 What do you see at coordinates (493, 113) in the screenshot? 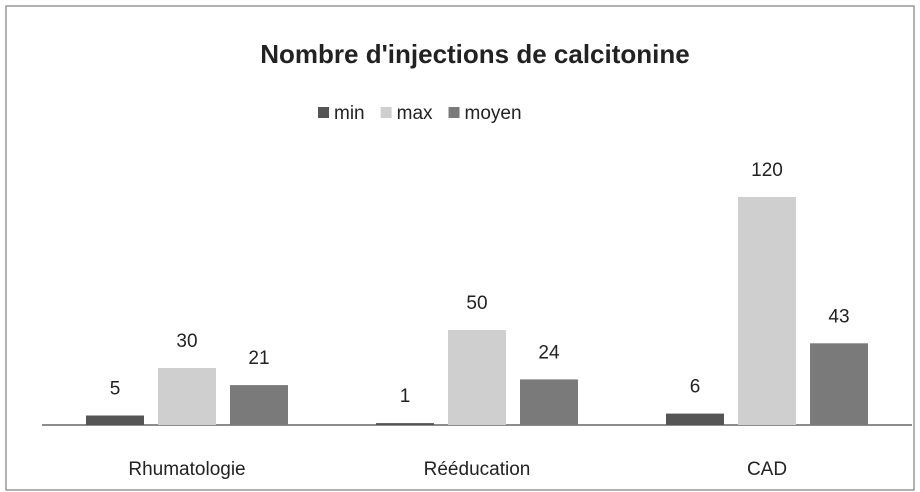
I see `legend-label: moyen` at bounding box center [493, 113].